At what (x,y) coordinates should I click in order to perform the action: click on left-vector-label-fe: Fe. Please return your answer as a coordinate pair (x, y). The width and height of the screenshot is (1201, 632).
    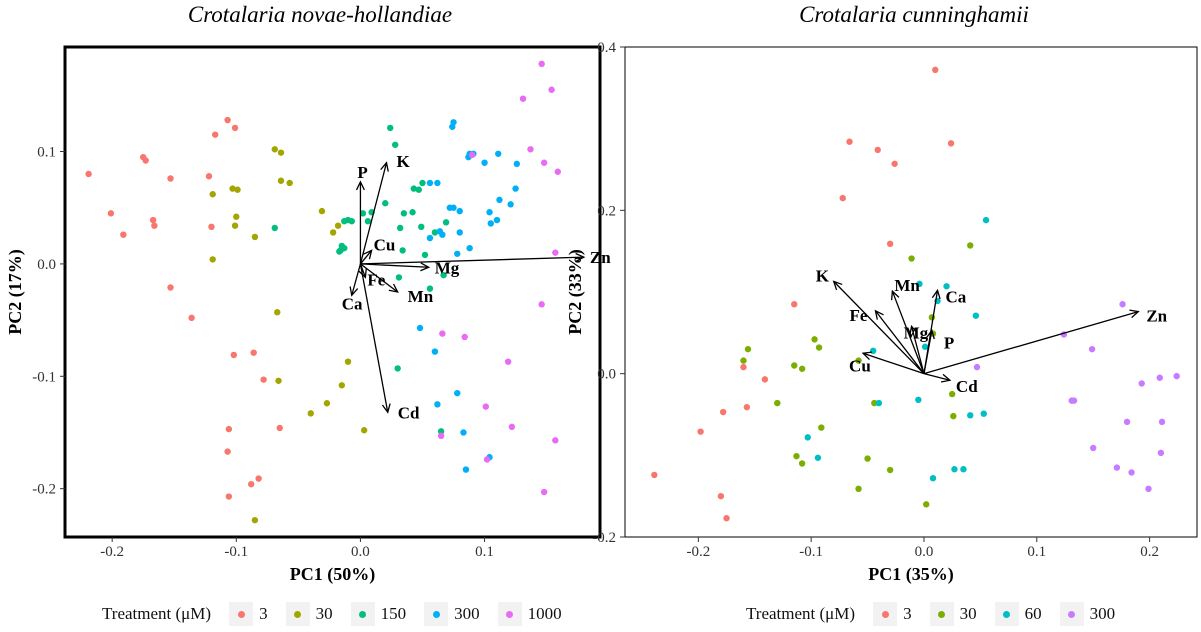
    Looking at the image, I should click on (376, 279).